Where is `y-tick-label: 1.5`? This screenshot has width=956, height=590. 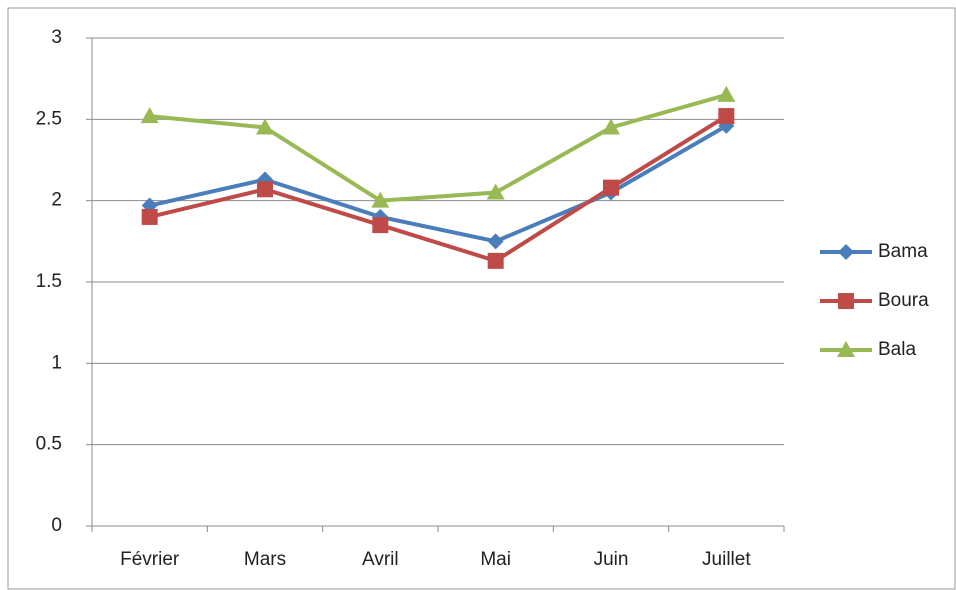 y-tick-label: 1.5 is located at coordinates (49, 281).